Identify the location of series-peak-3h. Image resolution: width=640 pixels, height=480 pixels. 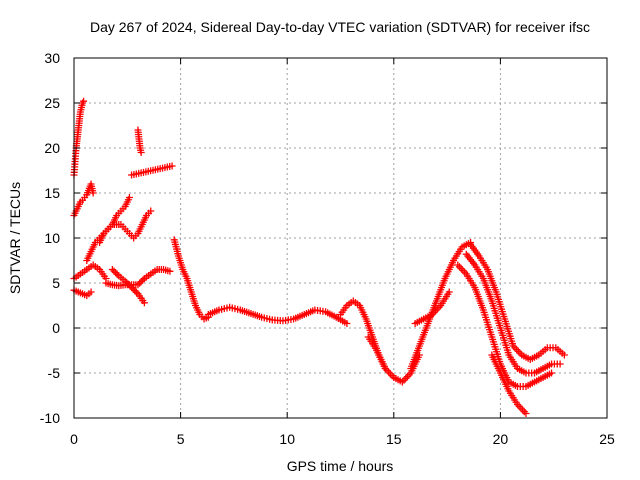
(139, 141).